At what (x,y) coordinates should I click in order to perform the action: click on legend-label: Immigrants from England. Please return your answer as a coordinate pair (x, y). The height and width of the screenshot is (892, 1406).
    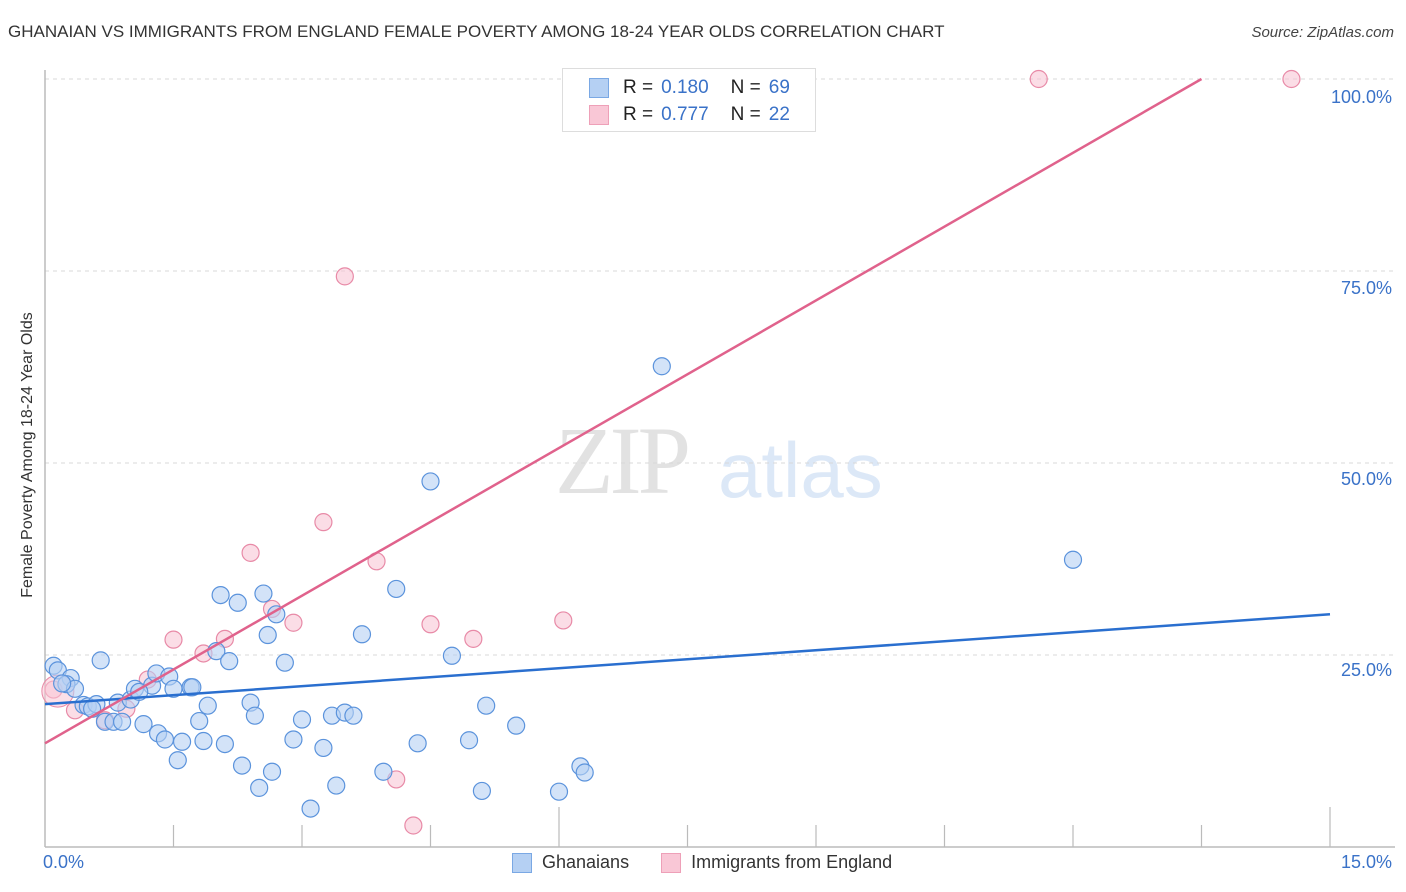
    Looking at the image, I should click on (792, 862).